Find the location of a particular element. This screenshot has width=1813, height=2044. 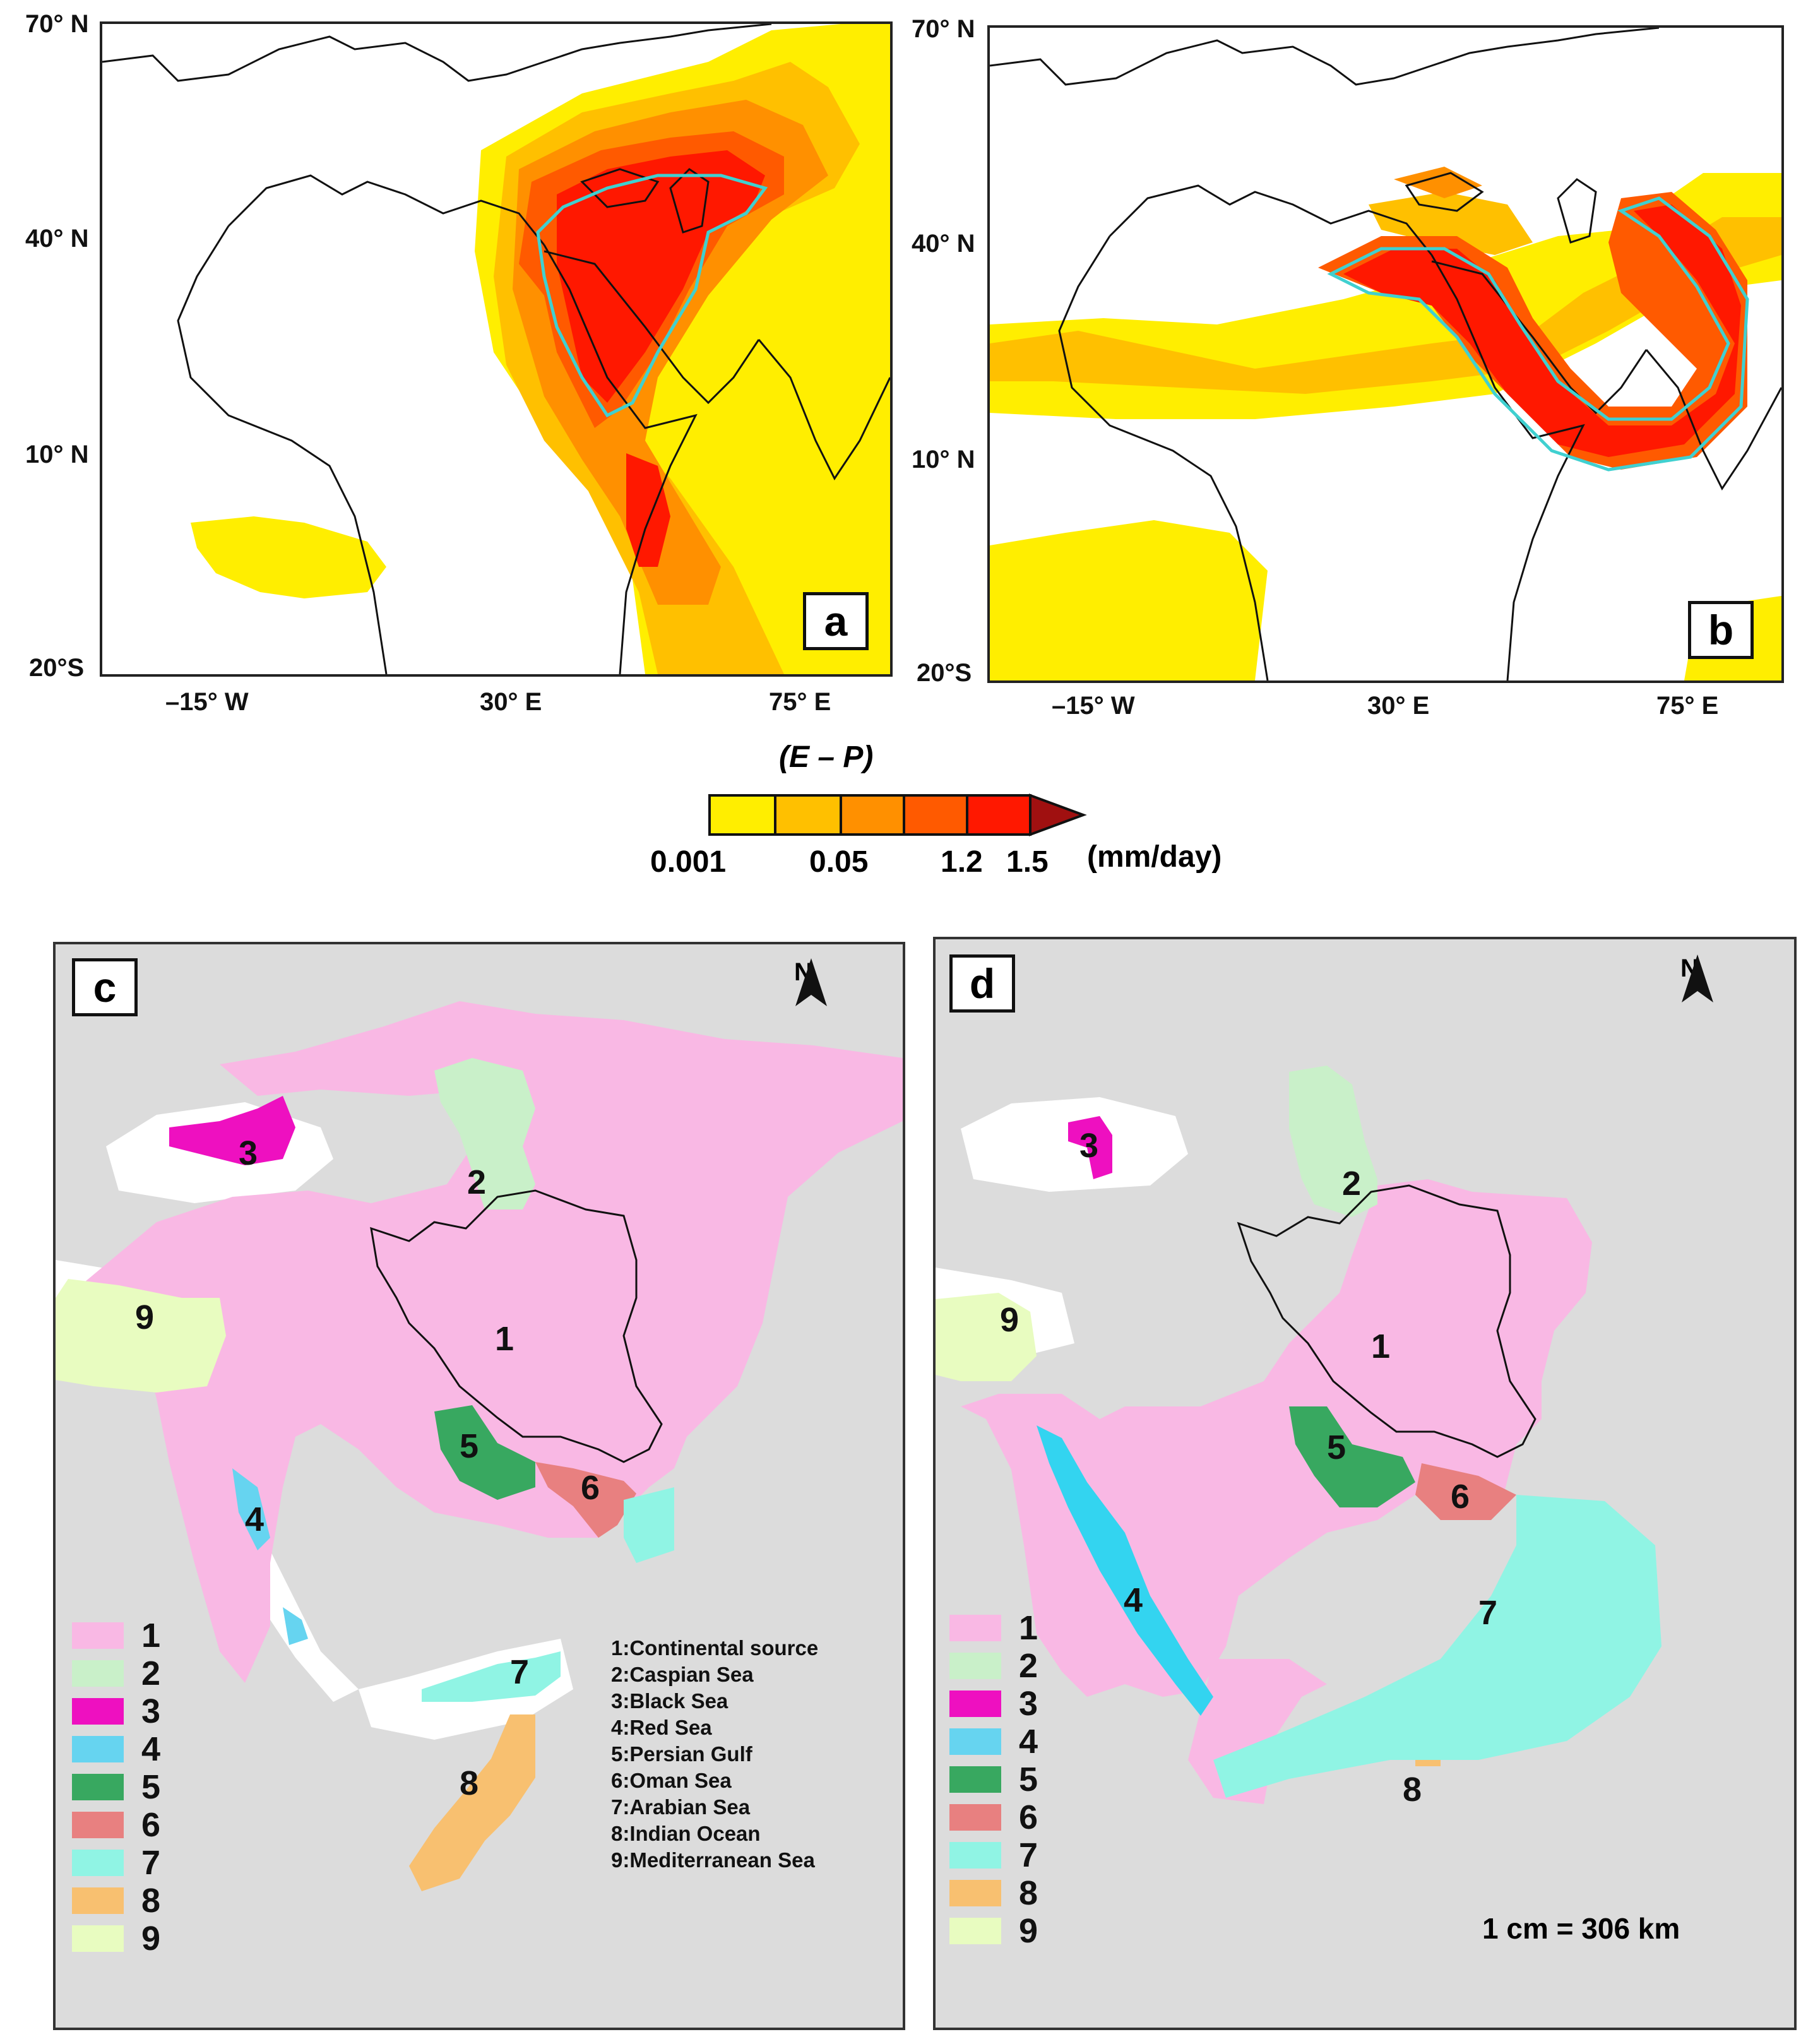

colorbar-extend-arrow is located at coordinates (1058, 815).